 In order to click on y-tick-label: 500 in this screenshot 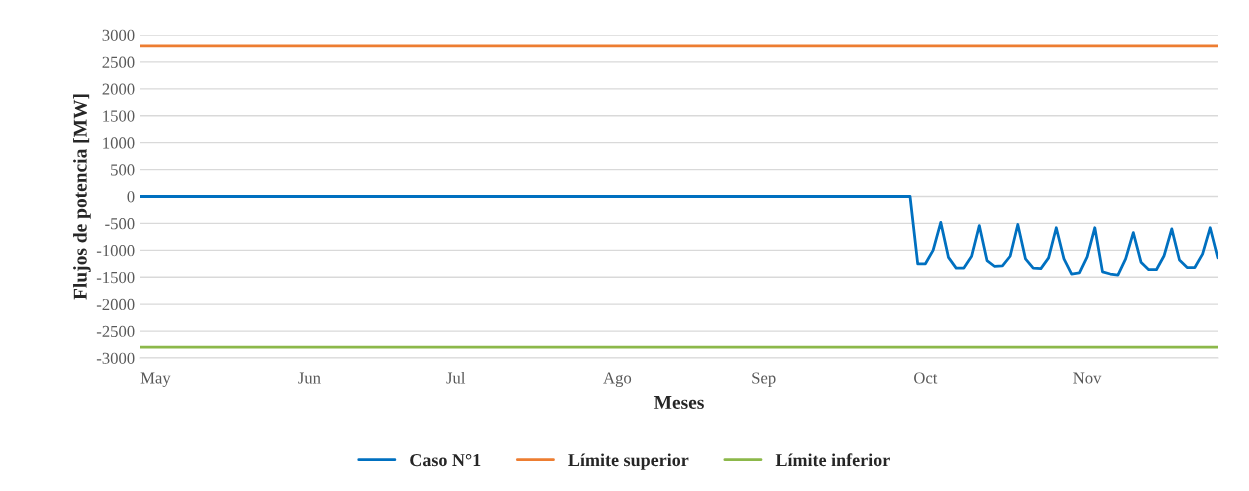, I will do `click(123, 170)`.